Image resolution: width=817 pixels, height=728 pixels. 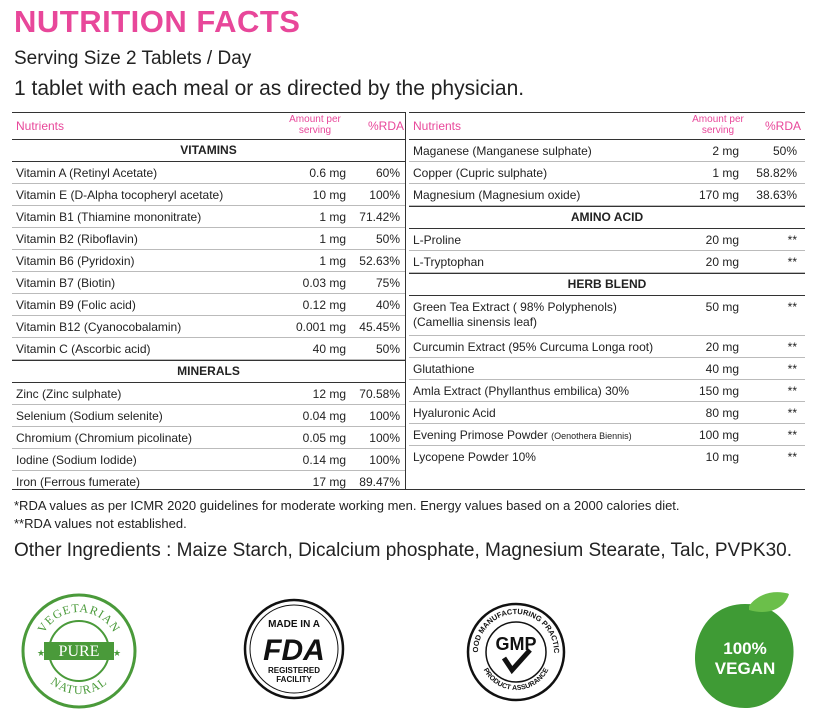 I want to click on nutrient-rda: 71.42%, so click(x=379, y=217).